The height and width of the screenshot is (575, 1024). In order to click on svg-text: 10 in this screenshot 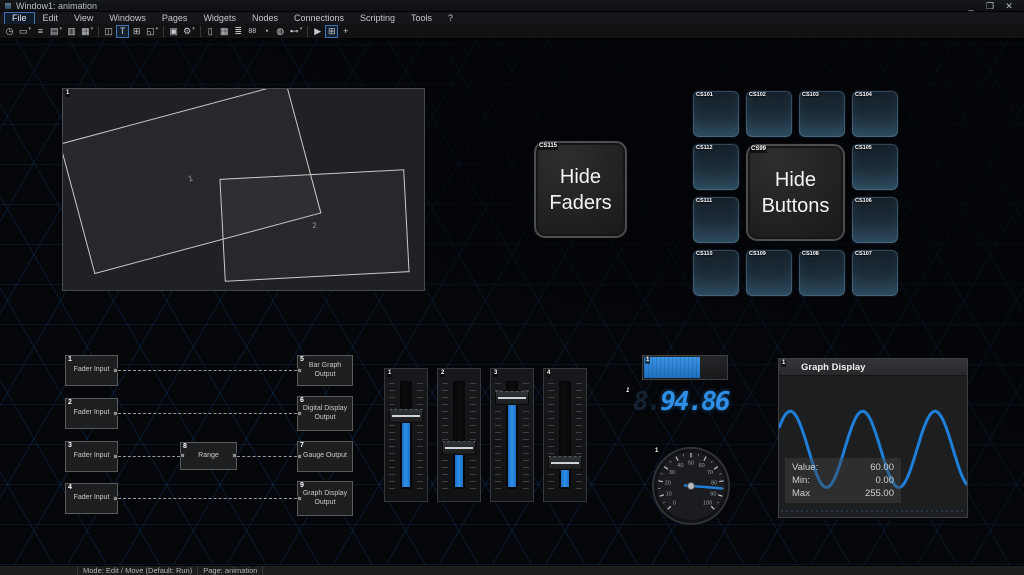, I will do `click(669, 494)`.